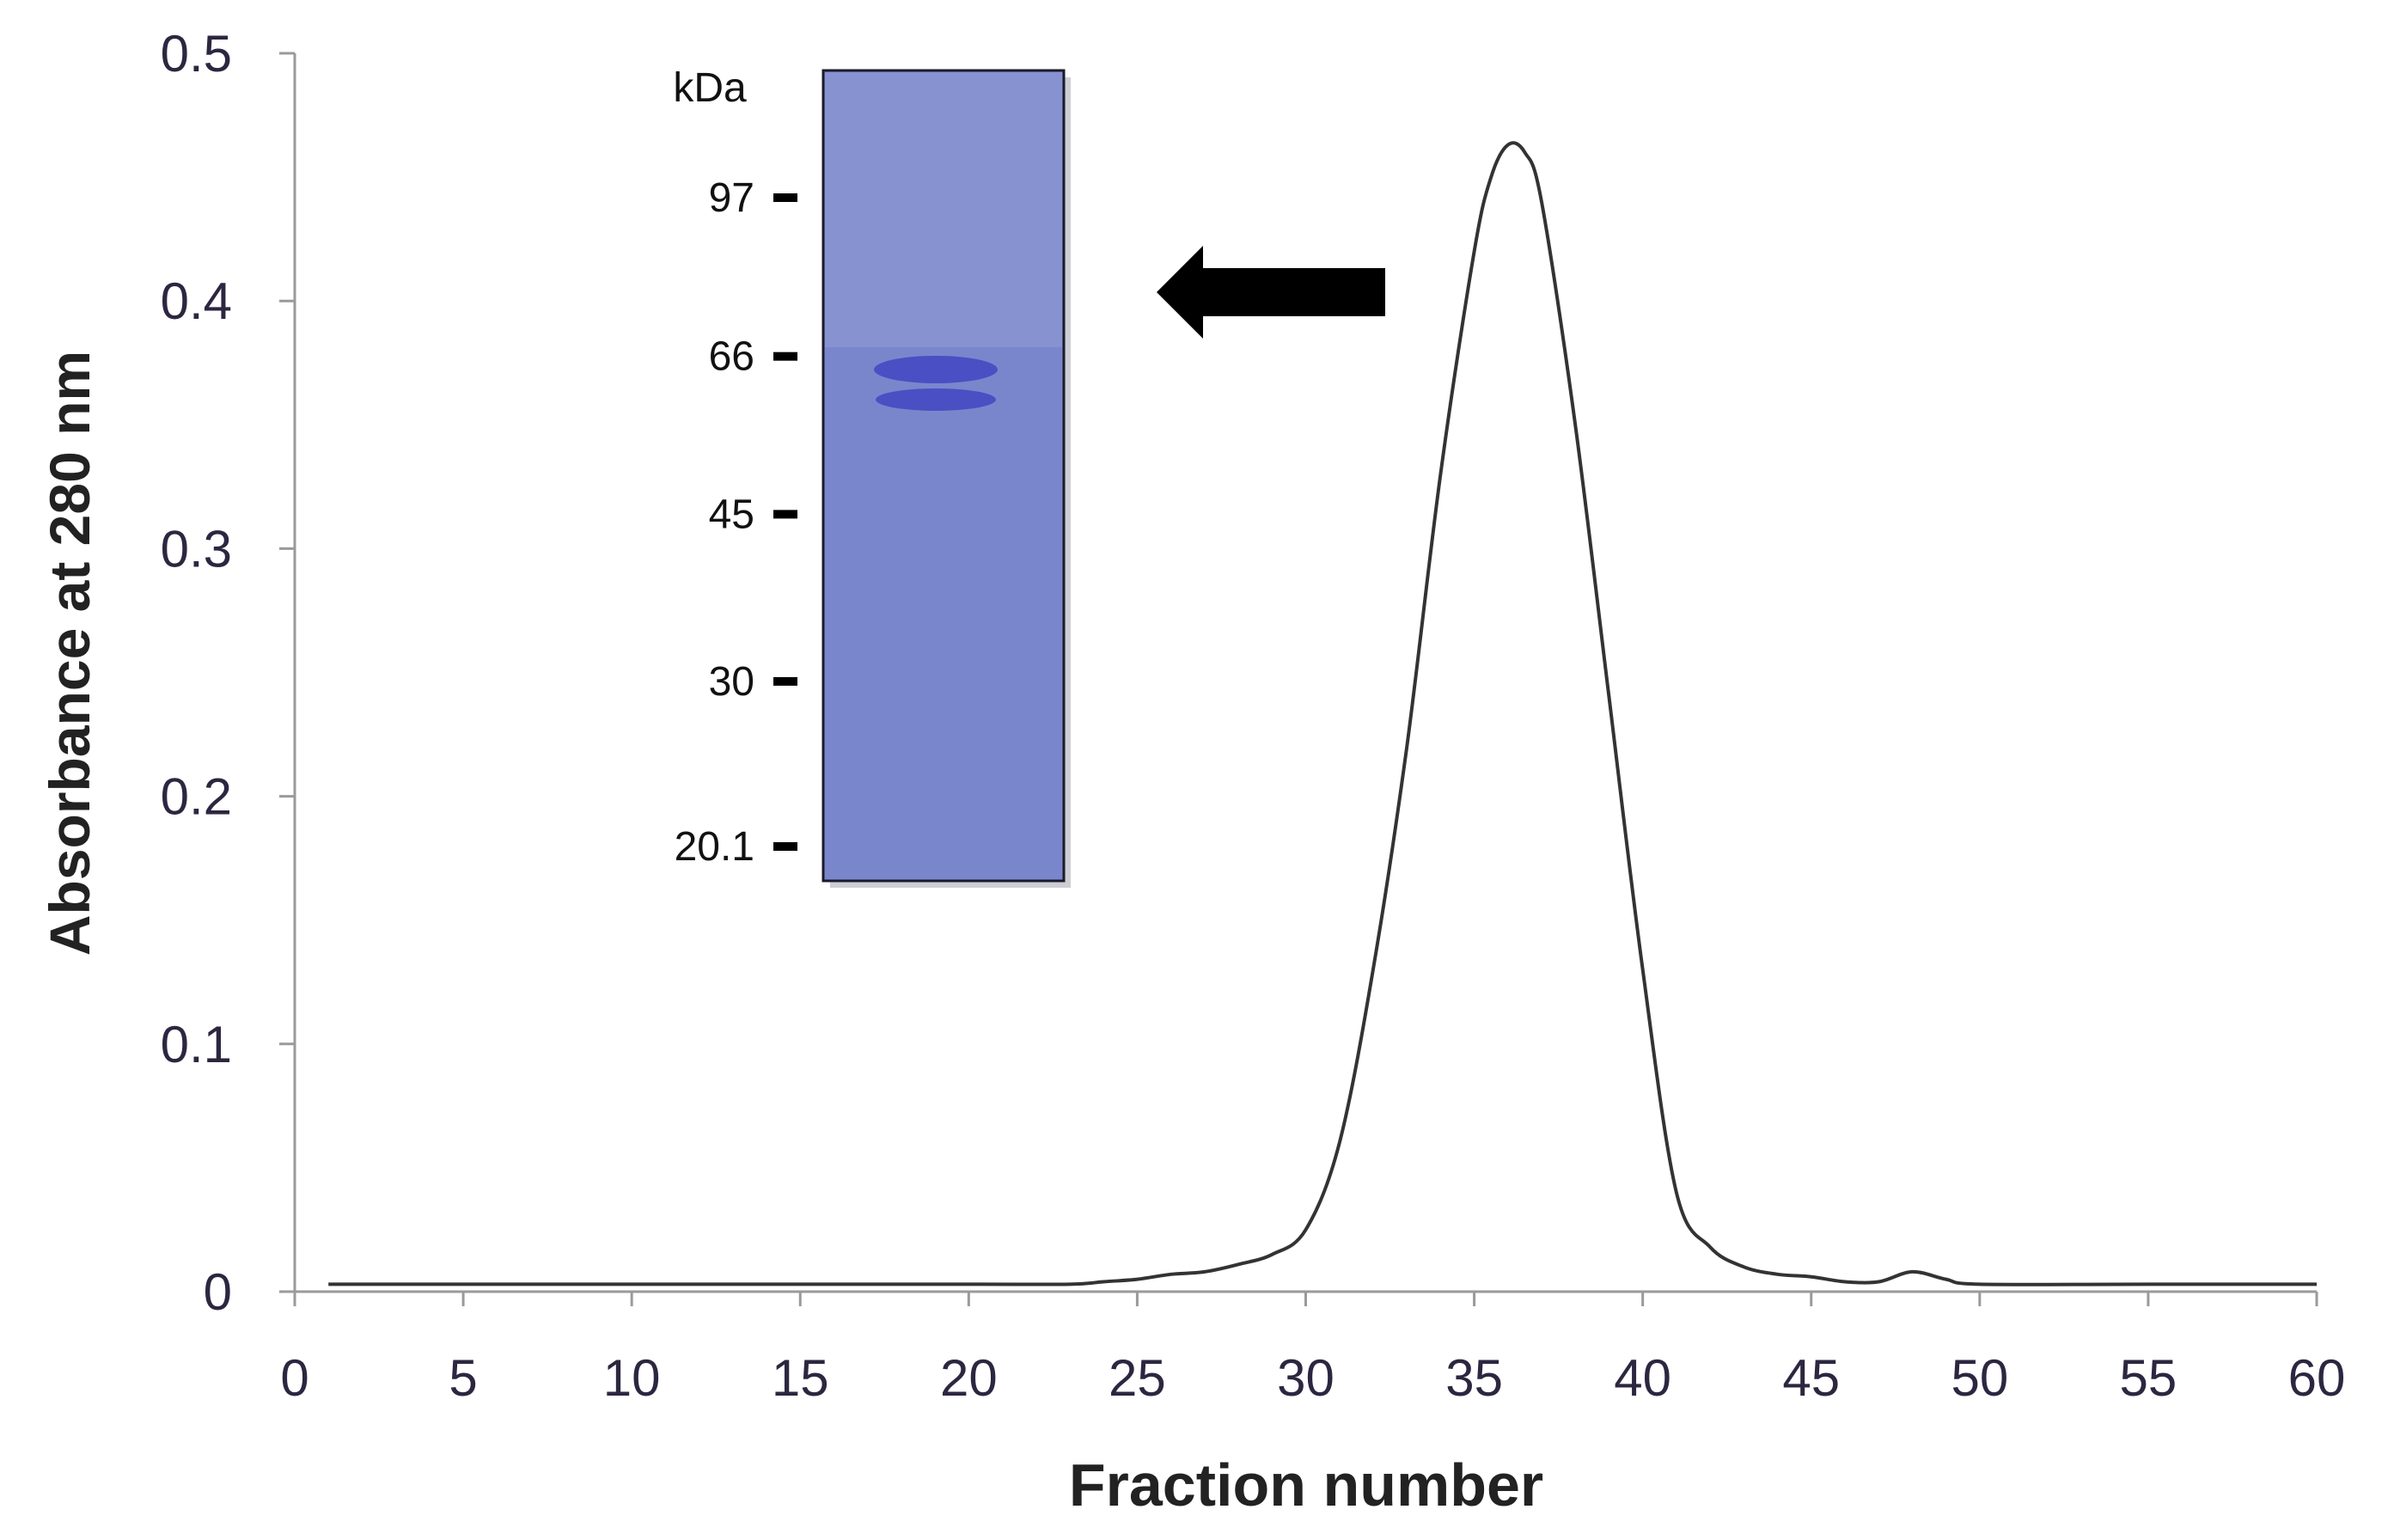  Describe the element at coordinates (196, 1044) in the screenshot. I see `y-tick-label: 0.1` at that location.